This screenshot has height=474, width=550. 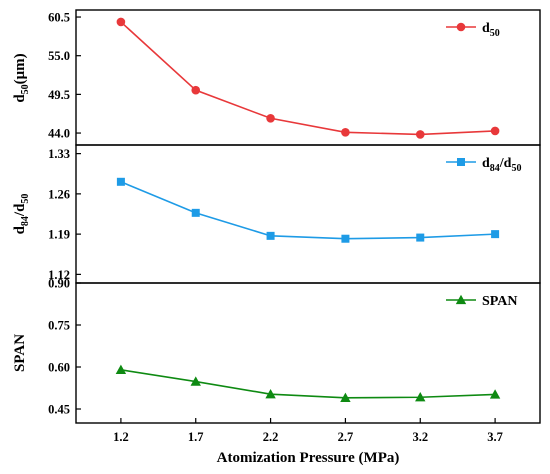 I want to click on panel-3-ylabel: SPAN, so click(x=20, y=353).